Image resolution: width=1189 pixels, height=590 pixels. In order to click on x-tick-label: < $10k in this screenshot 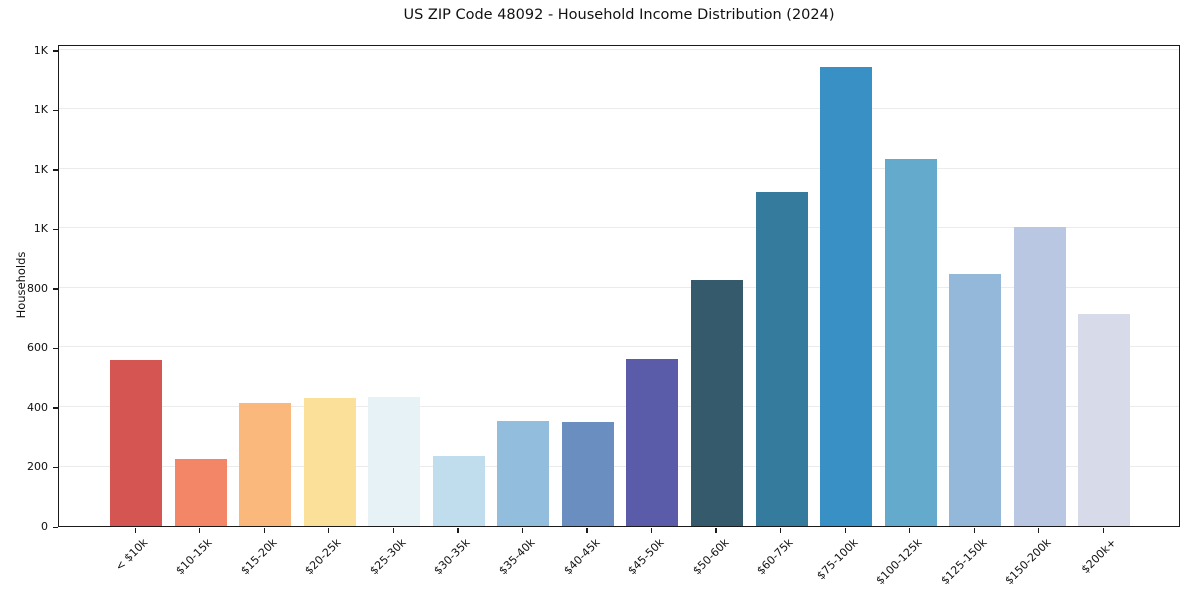, I will do `click(131, 555)`.